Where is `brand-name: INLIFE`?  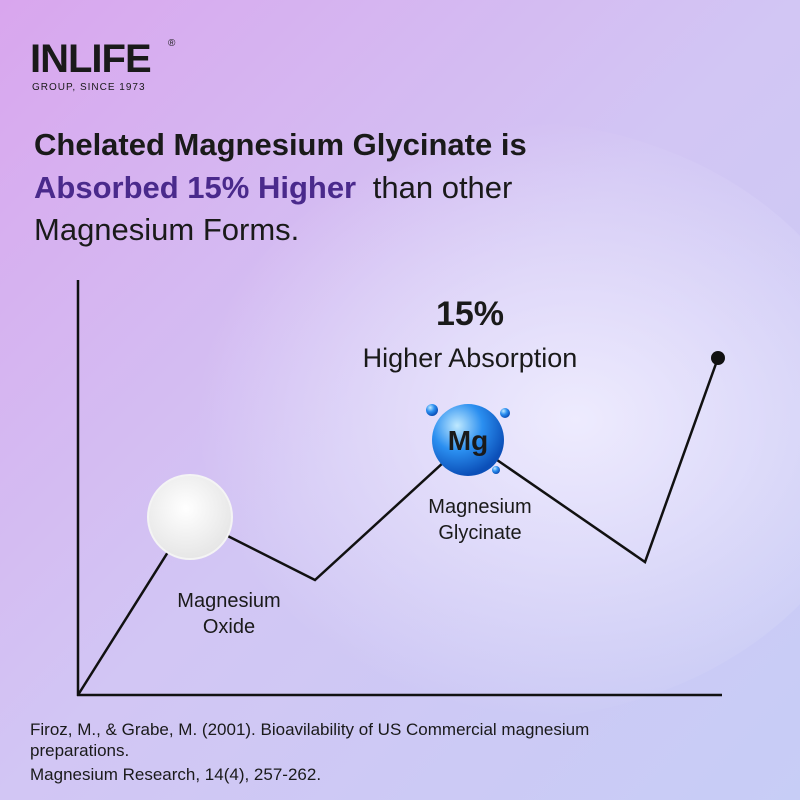 brand-name: INLIFE is located at coordinates (90, 59).